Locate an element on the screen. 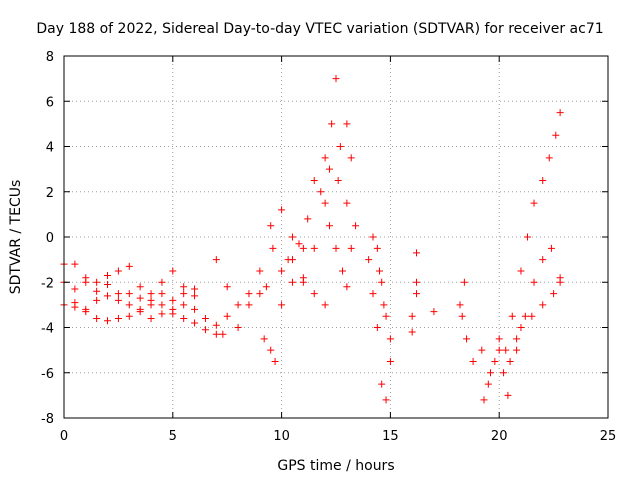  series-track-i is located at coordinates (379, 330).